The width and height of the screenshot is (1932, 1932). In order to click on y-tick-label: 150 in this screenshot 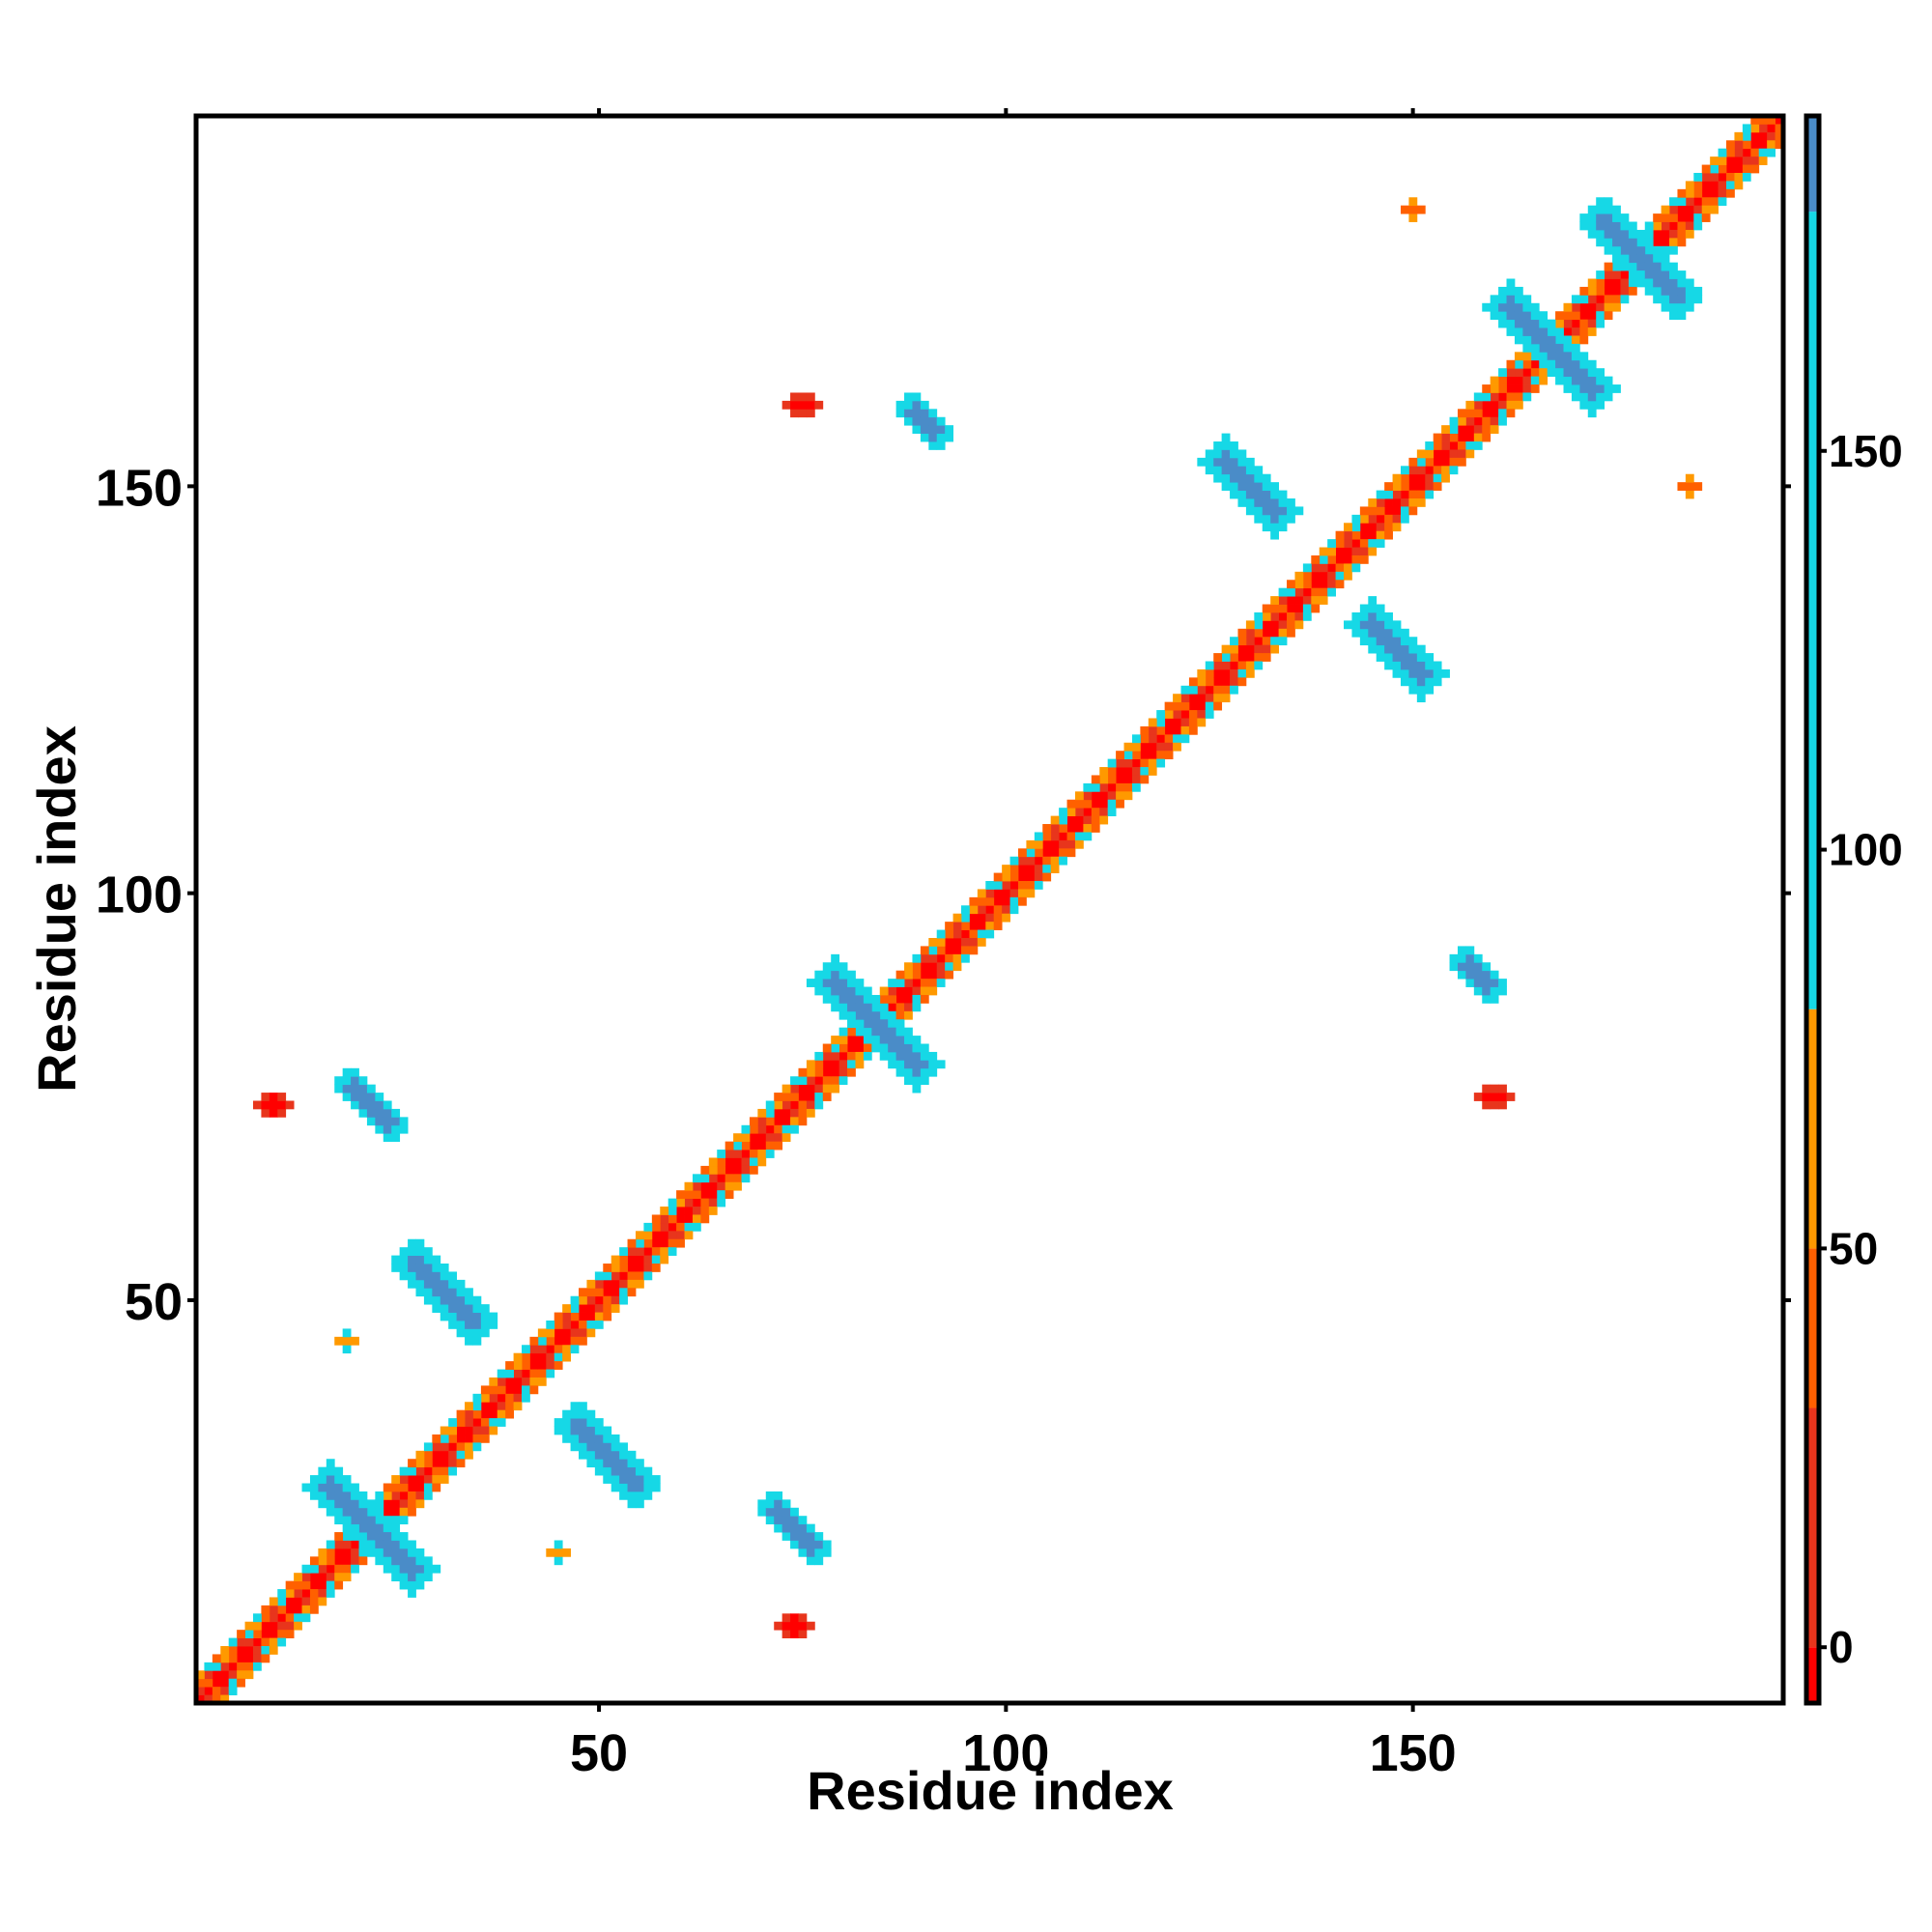, I will do `click(139, 488)`.